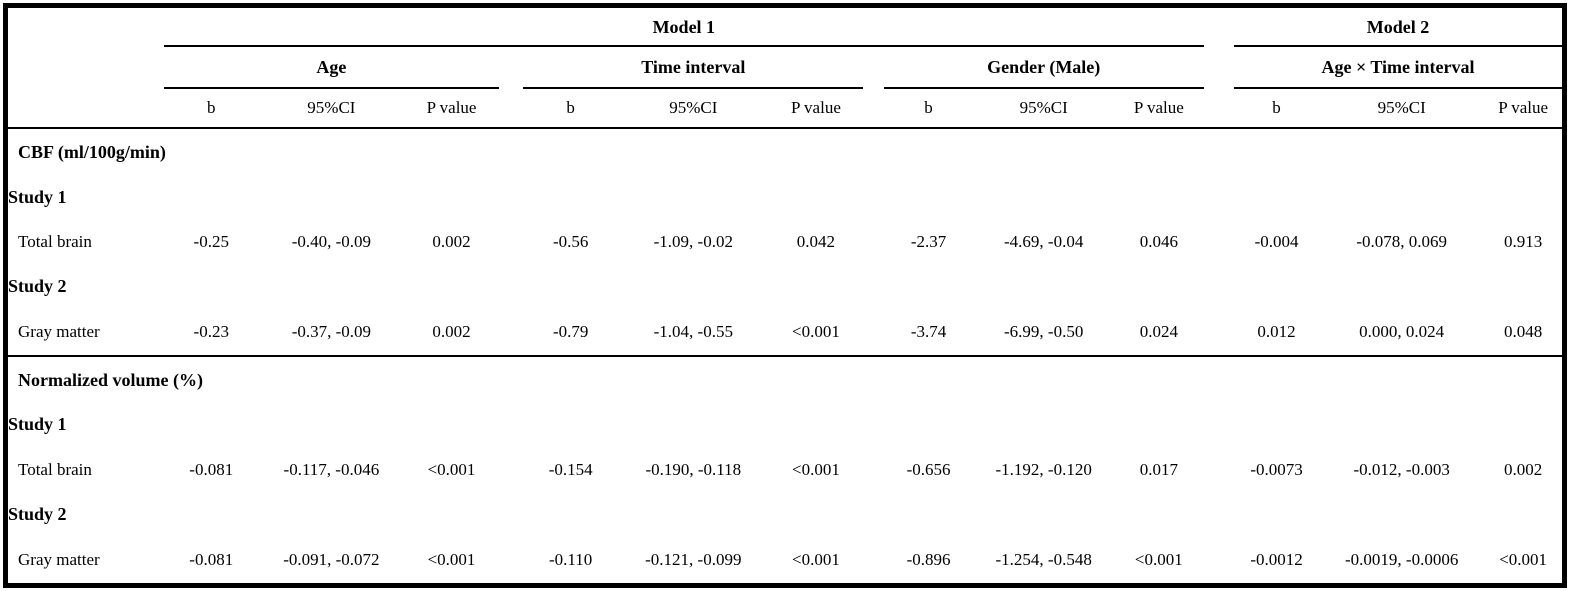  Describe the element at coordinates (1399, 67) in the screenshot. I see `group-age-time-interval-header: Age × Time interval` at that location.